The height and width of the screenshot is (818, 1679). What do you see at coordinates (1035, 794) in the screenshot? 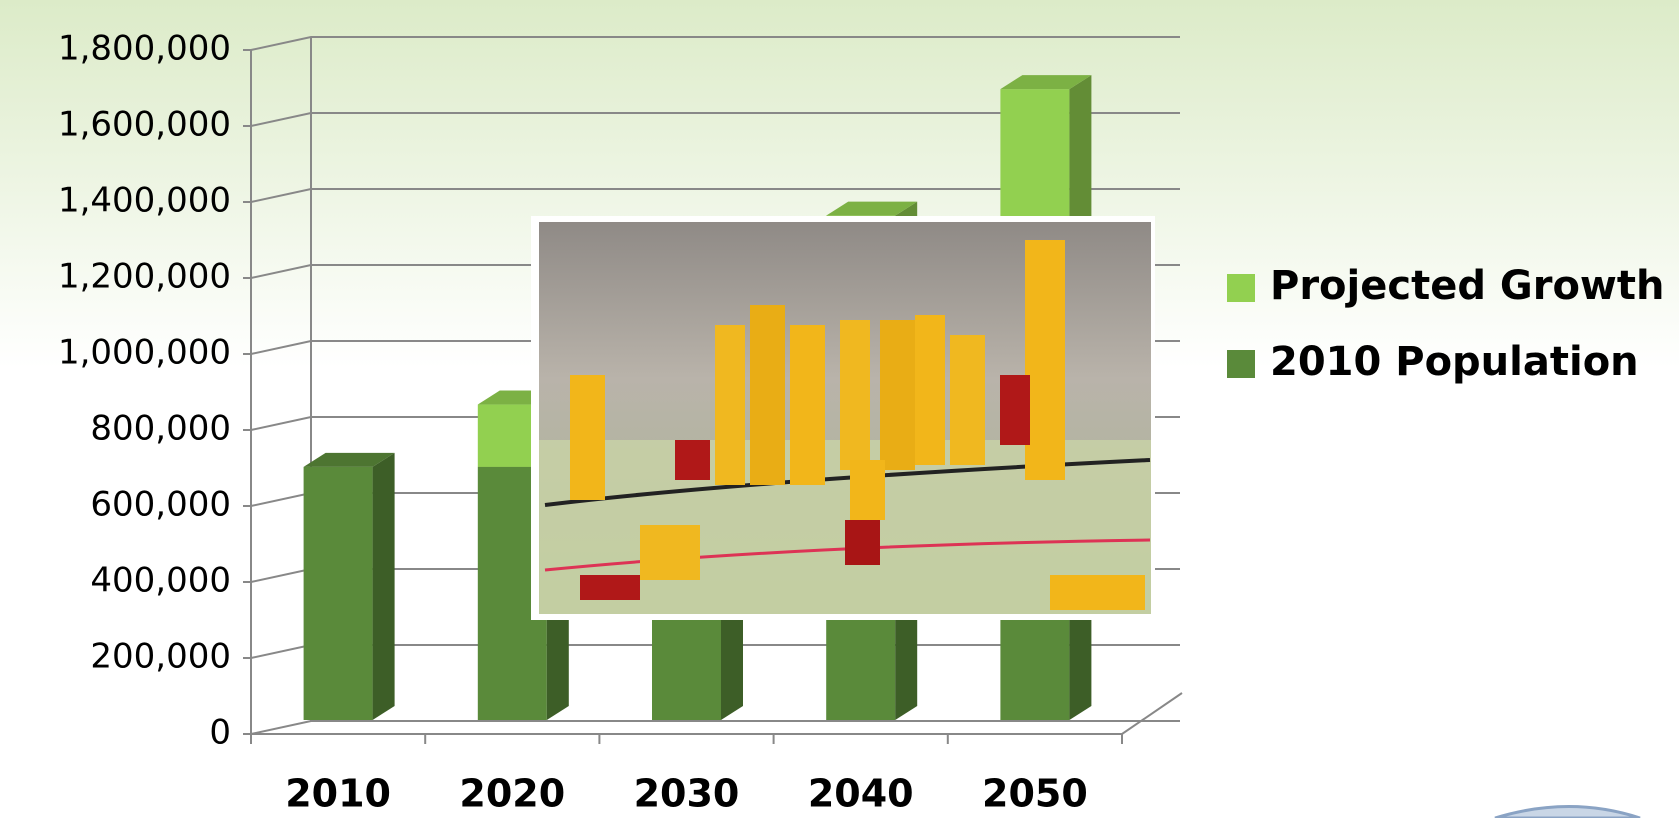
I see `x-tick-label: 2050` at bounding box center [1035, 794].